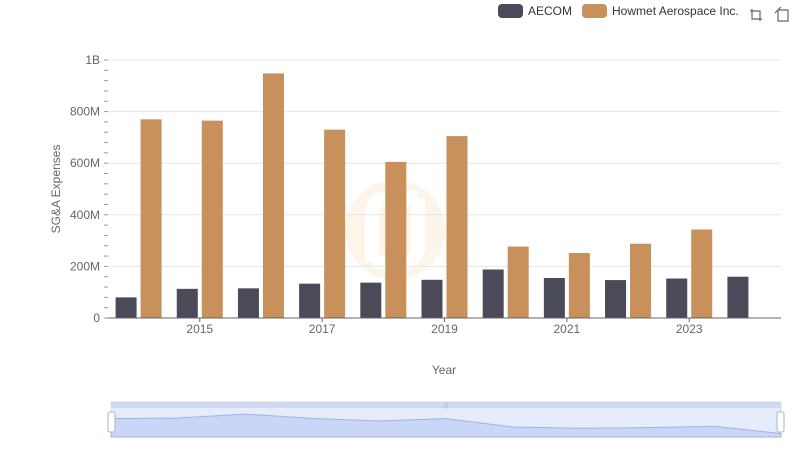 Image resolution: width=800 pixels, height=461 pixels. I want to click on legend-label: Howmet Aerospace Inc., so click(675, 11).